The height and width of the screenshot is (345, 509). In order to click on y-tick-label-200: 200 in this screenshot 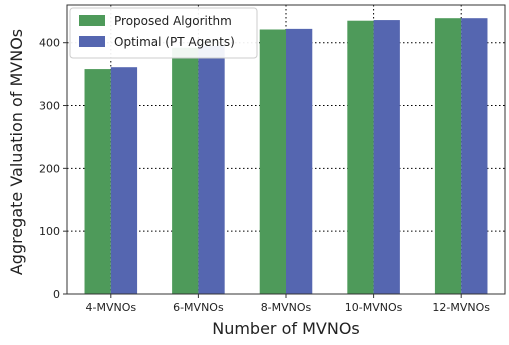, I will do `click(49, 168)`.